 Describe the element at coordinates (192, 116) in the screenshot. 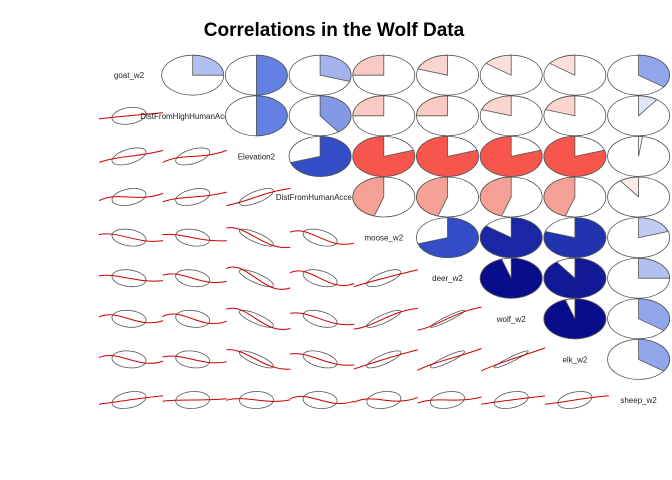

I see `diagonal-label: DistFromHighHumanAccess2` at that location.